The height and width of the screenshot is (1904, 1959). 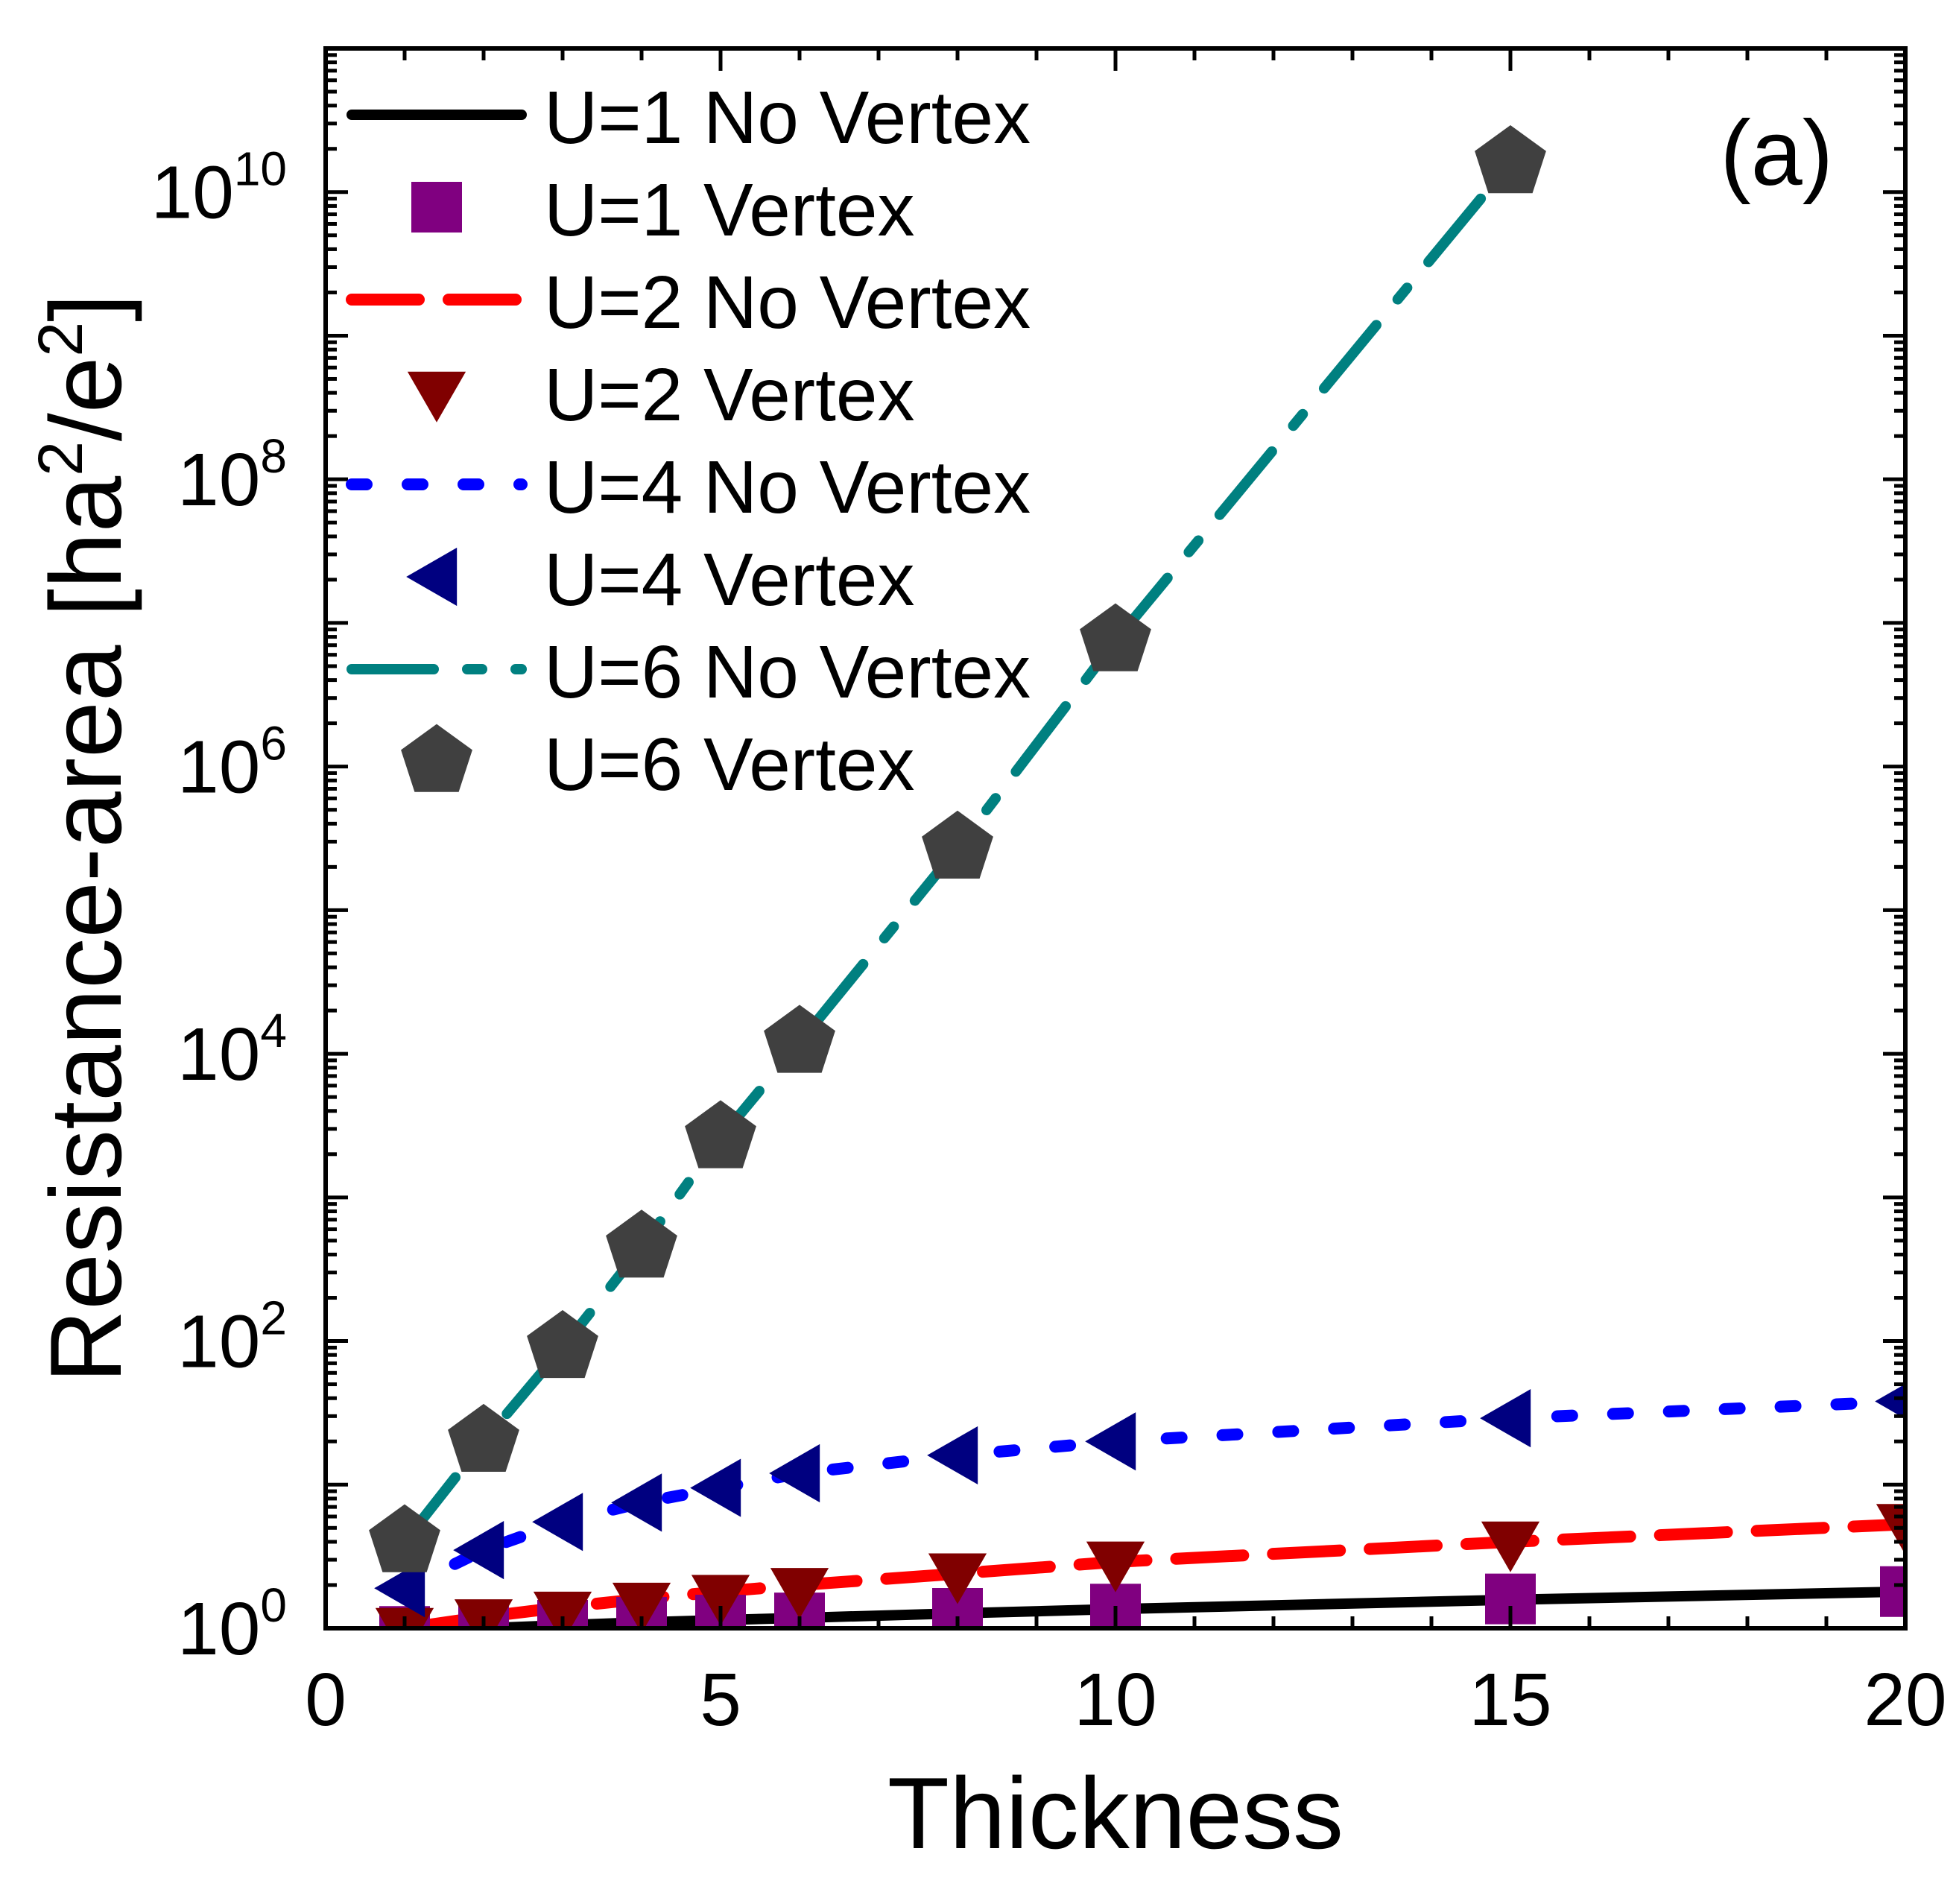 I want to click on legend-u-1-vertex-marker, so click(x=436, y=207).